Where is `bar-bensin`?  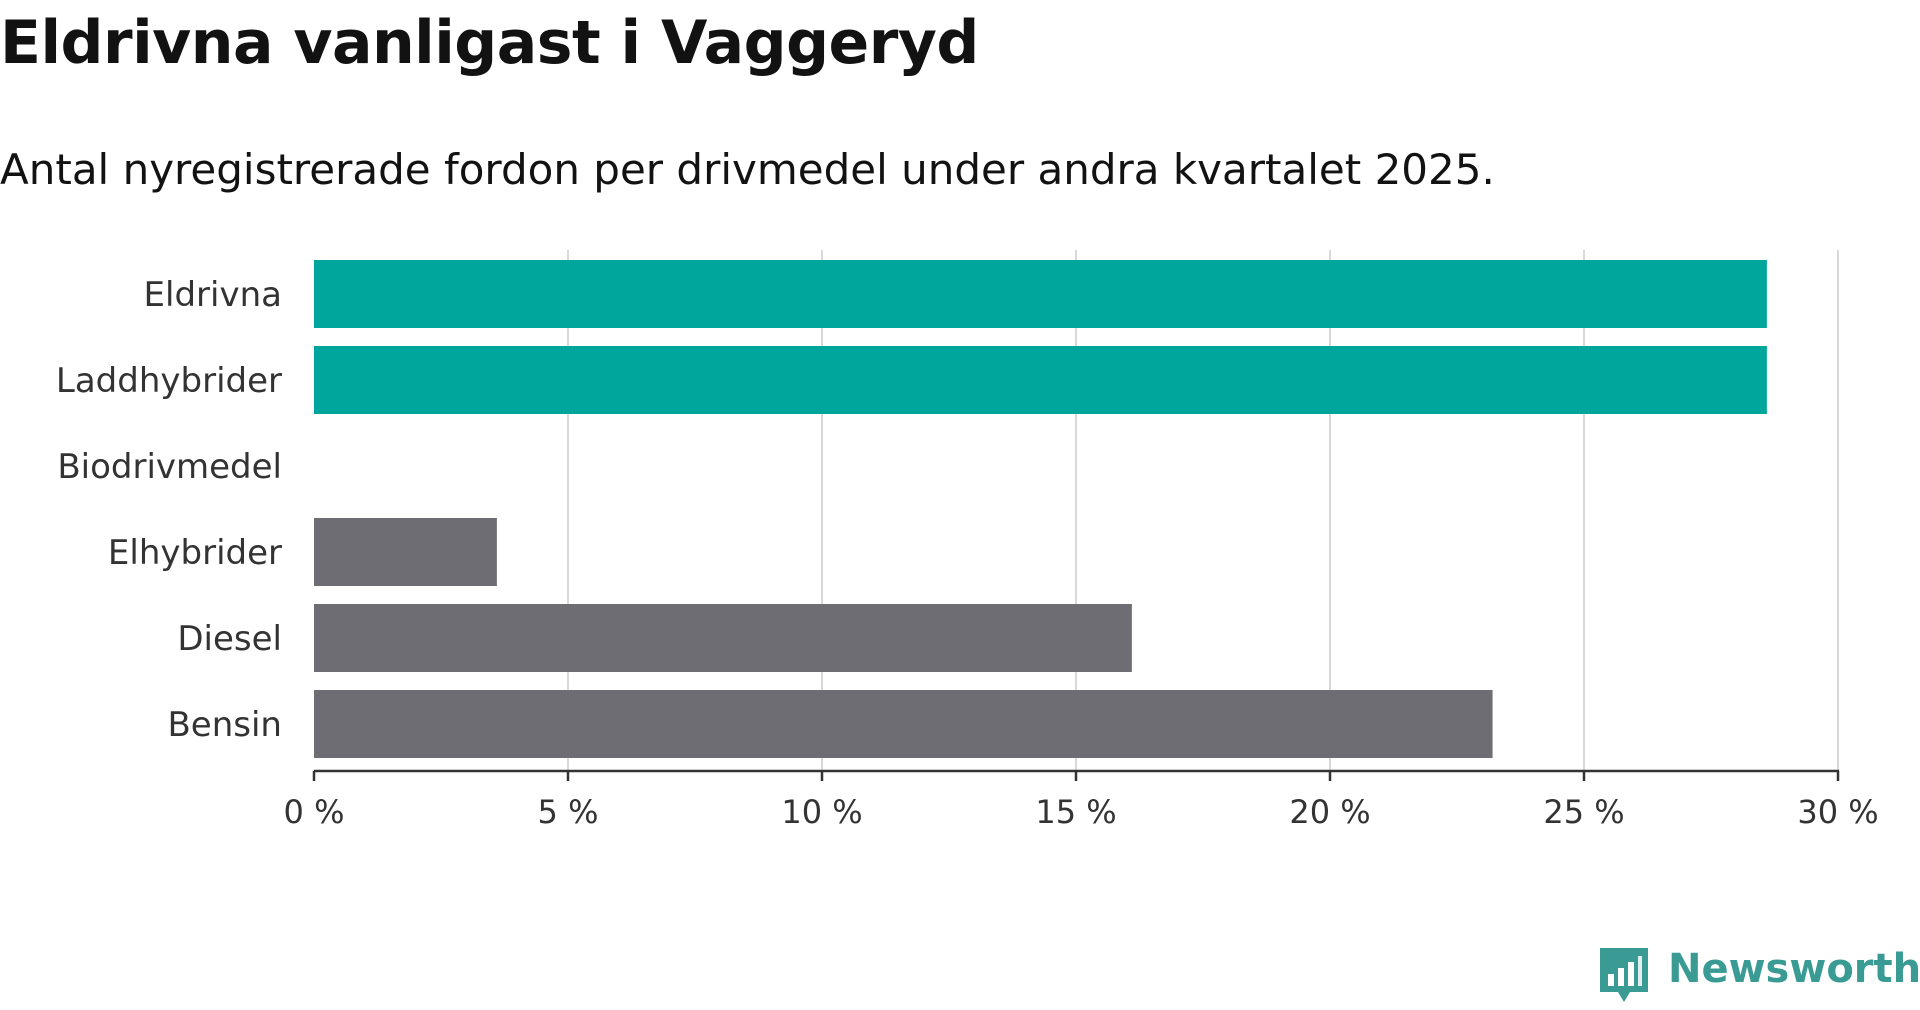 bar-bensin is located at coordinates (903, 724).